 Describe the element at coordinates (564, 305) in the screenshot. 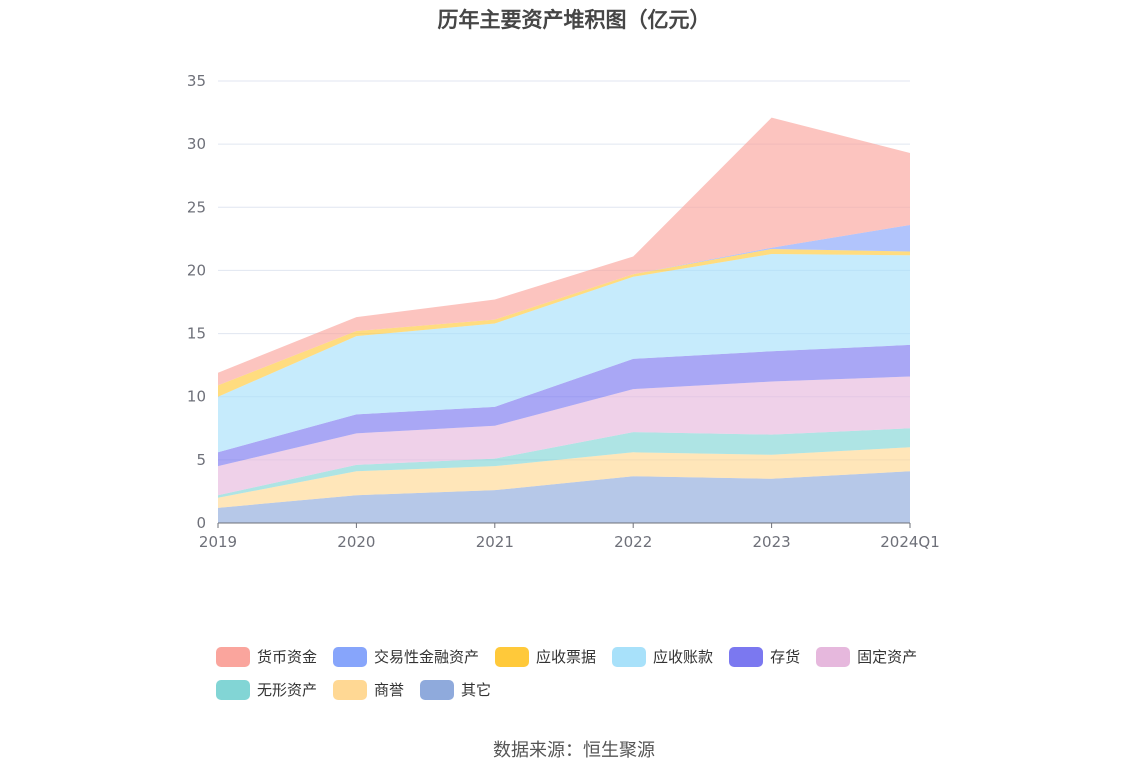

I see `area-series-交易性金融资产` at that location.